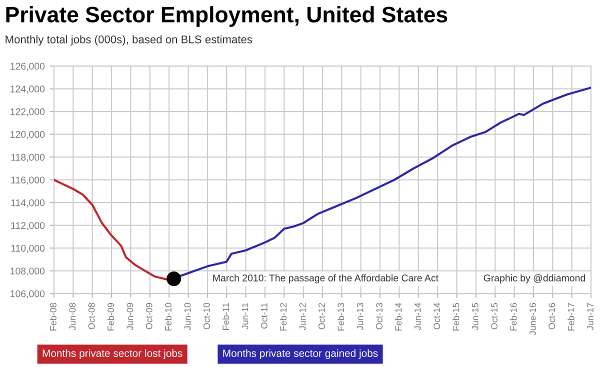 The height and width of the screenshot is (367, 600). What do you see at coordinates (27, 90) in the screenshot?
I see `y-tick-label: 124,000` at bounding box center [27, 90].